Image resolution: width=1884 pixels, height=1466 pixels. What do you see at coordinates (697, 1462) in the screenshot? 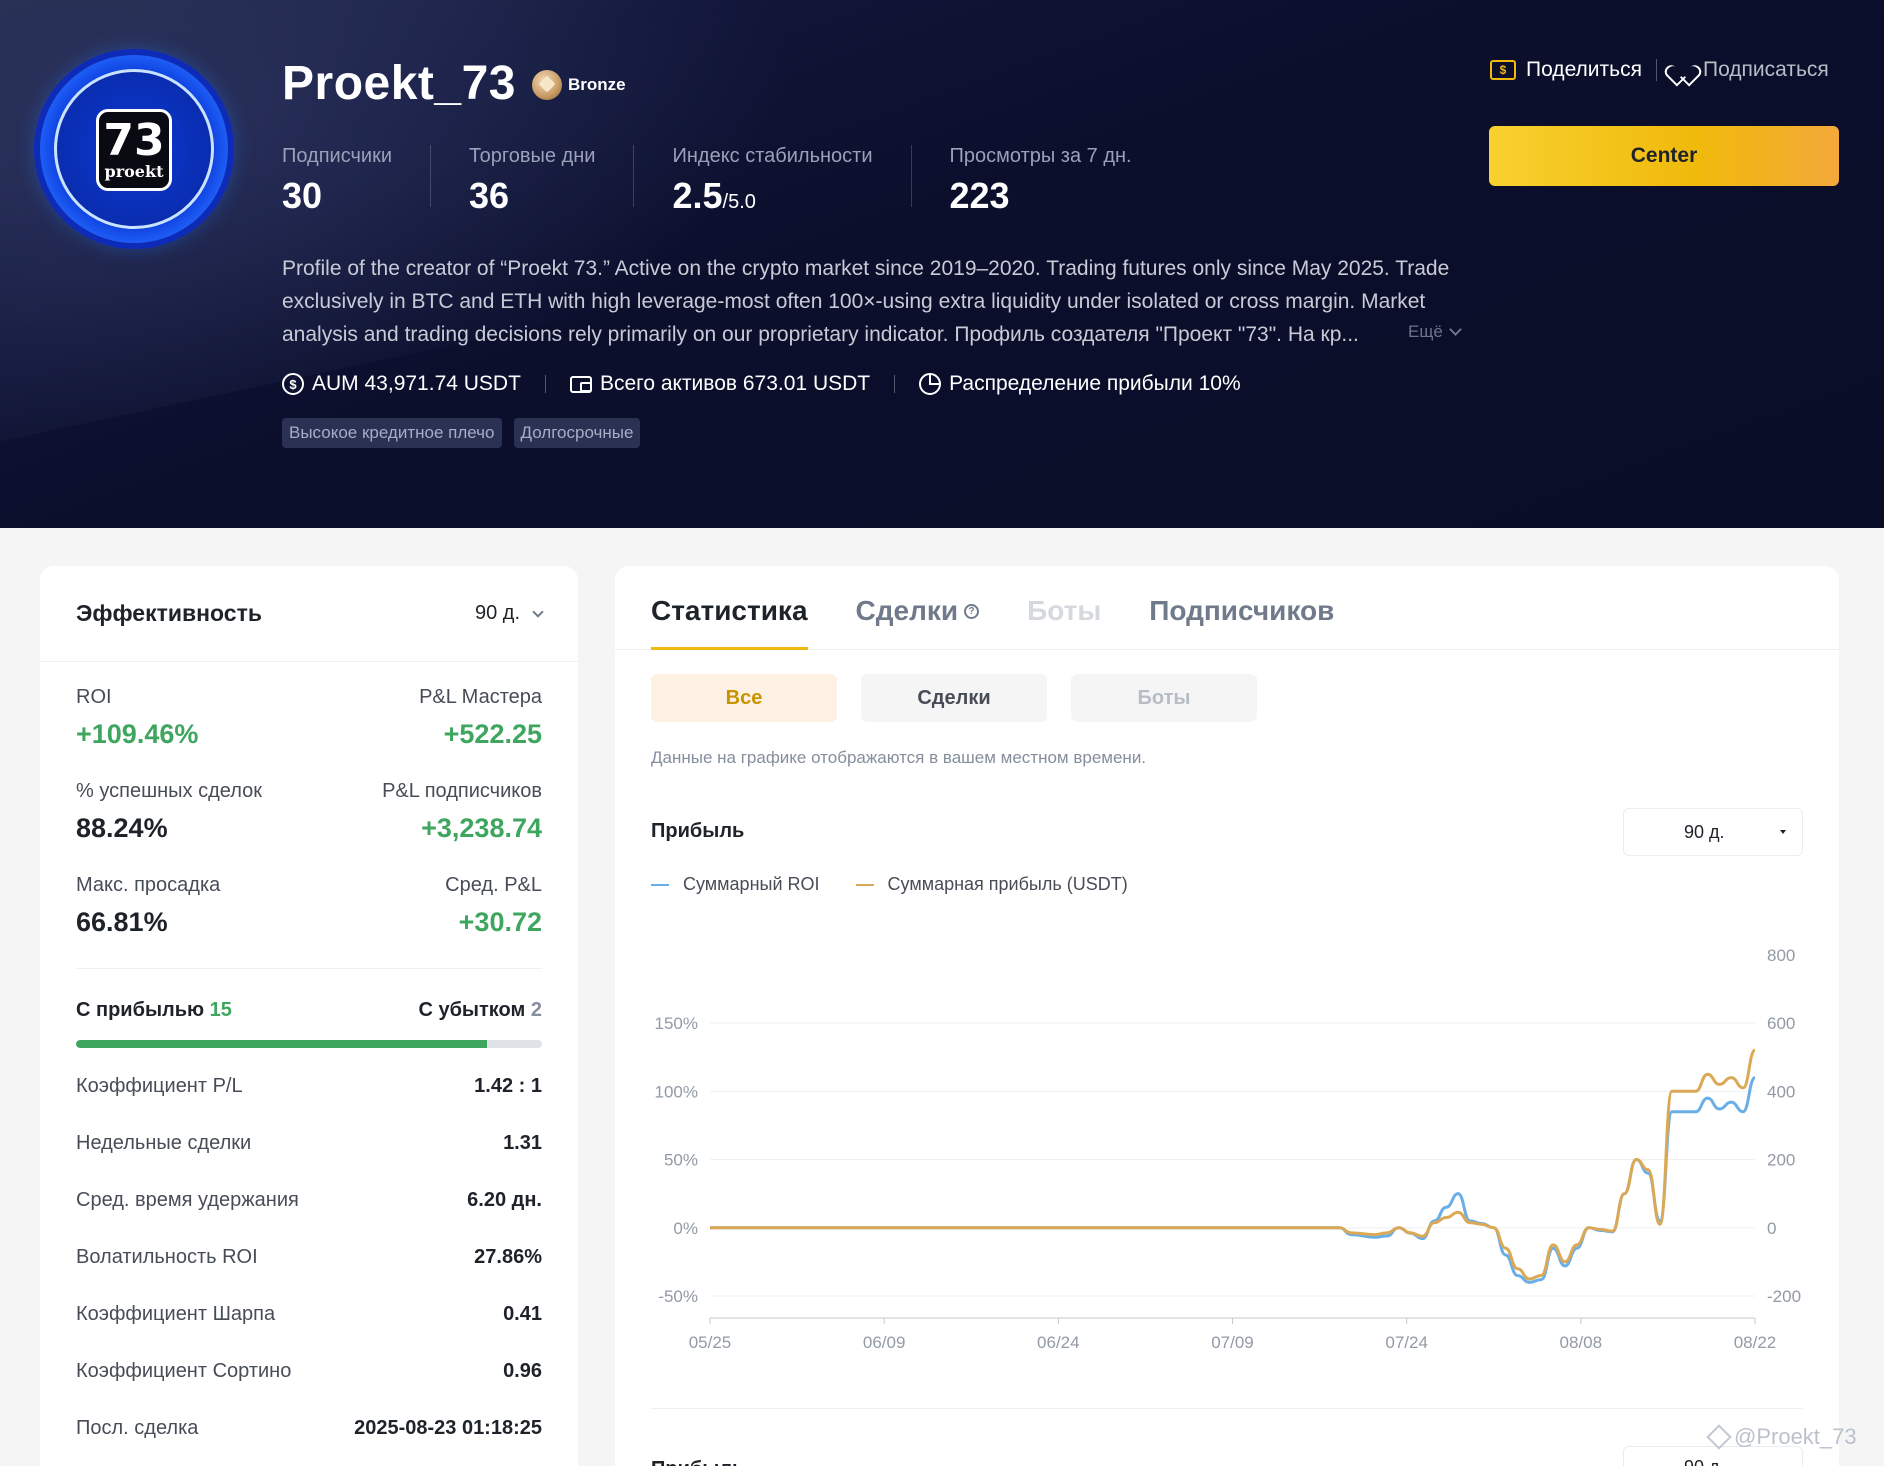
I see `profit-title-2: Прибыль` at bounding box center [697, 1462].